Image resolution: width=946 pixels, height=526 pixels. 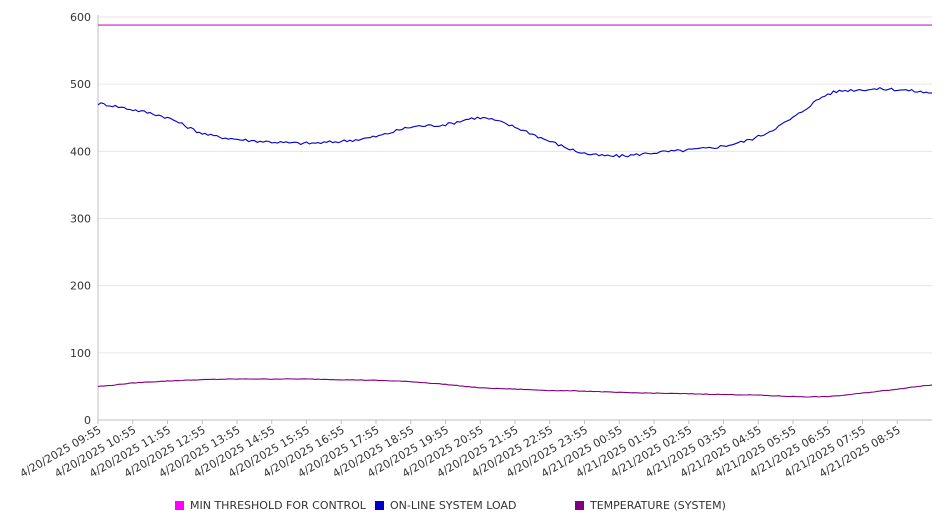 I want to click on y-tick-label: 300, so click(x=80, y=219).